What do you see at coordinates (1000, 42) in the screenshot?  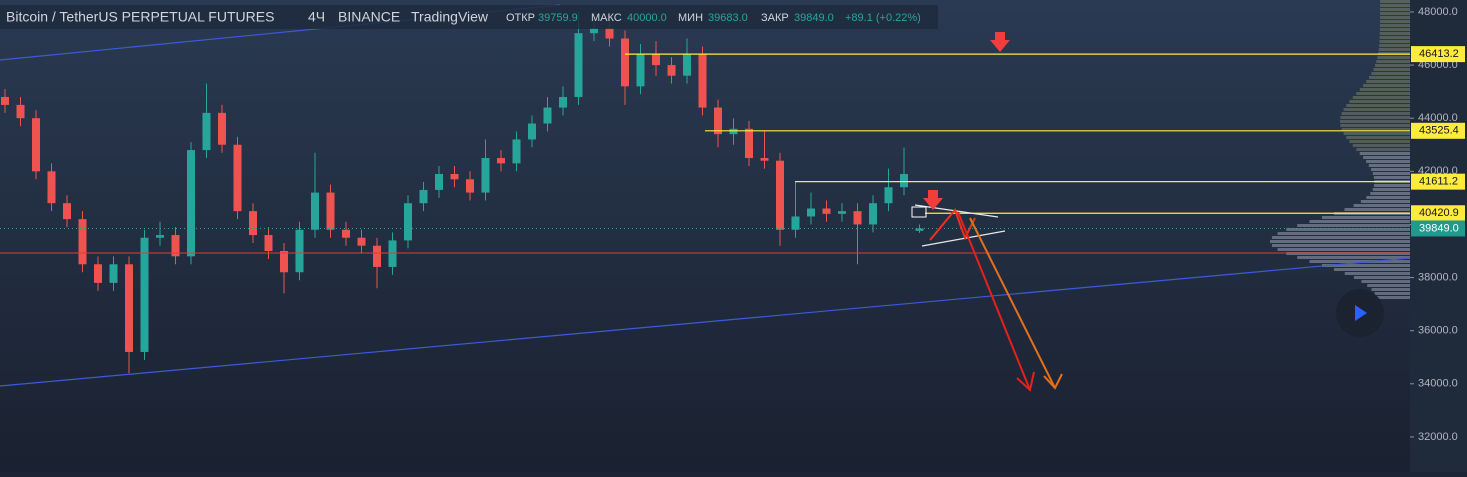 I see `down-arrow-icon` at bounding box center [1000, 42].